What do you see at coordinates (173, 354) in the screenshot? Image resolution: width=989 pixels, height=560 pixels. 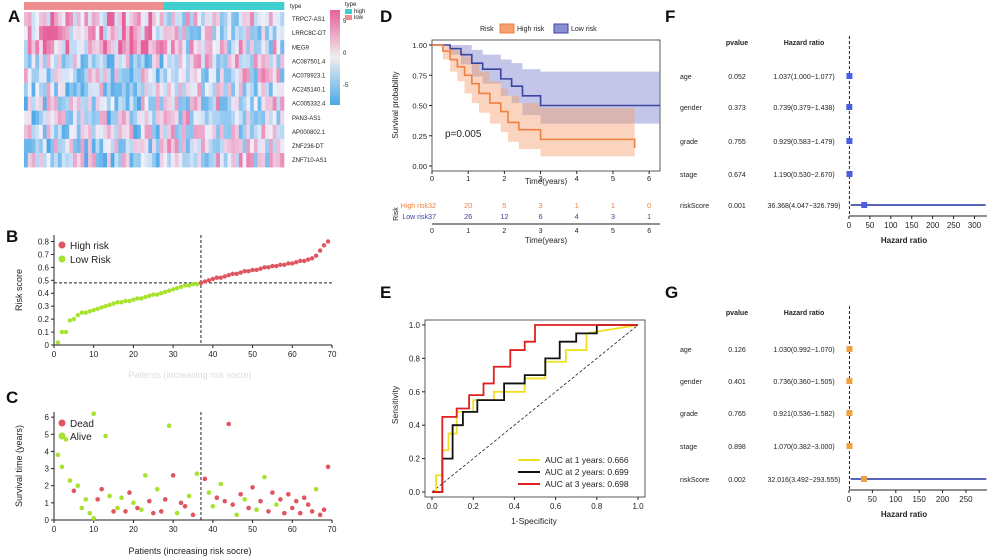 I see `x-tick-label: 30` at bounding box center [173, 354].